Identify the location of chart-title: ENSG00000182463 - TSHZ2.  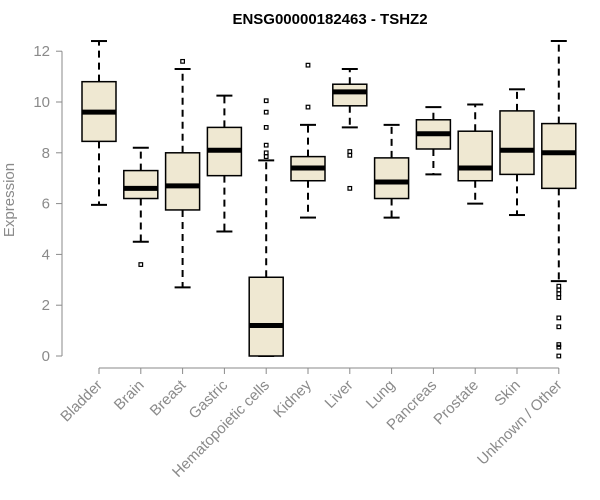
(329, 19).